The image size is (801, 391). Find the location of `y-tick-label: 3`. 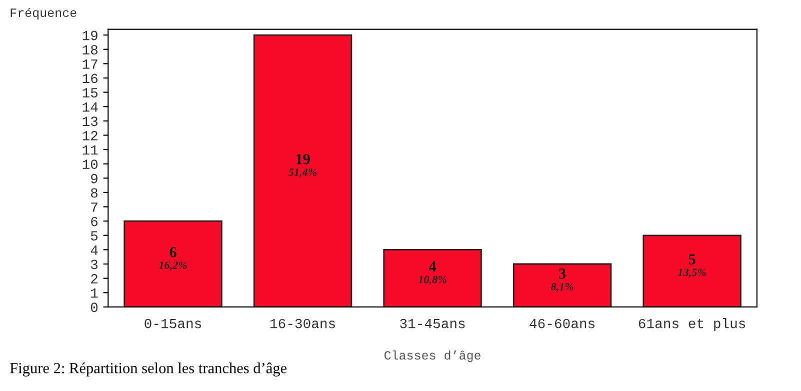

y-tick-label: 3 is located at coordinates (94, 265).